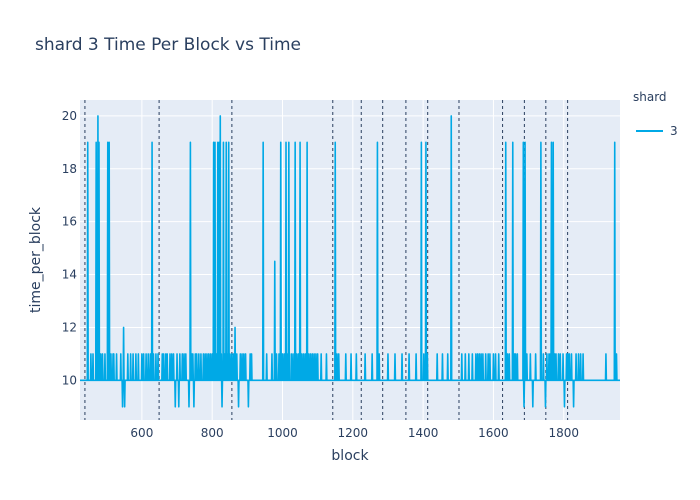 This screenshot has height=500, width=700. I want to click on y-tick-label: 14, so click(69, 275).